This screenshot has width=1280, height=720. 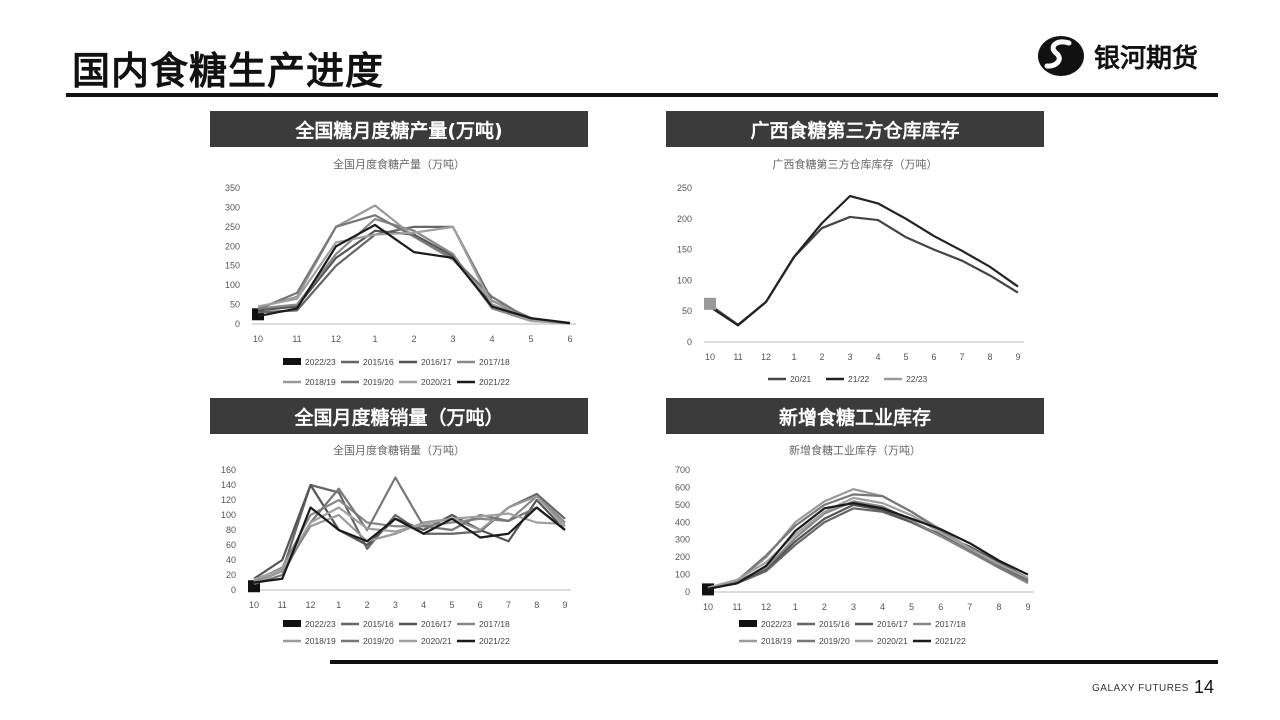 What do you see at coordinates (232, 207) in the screenshot?
I see `y-tick-label: 300` at bounding box center [232, 207].